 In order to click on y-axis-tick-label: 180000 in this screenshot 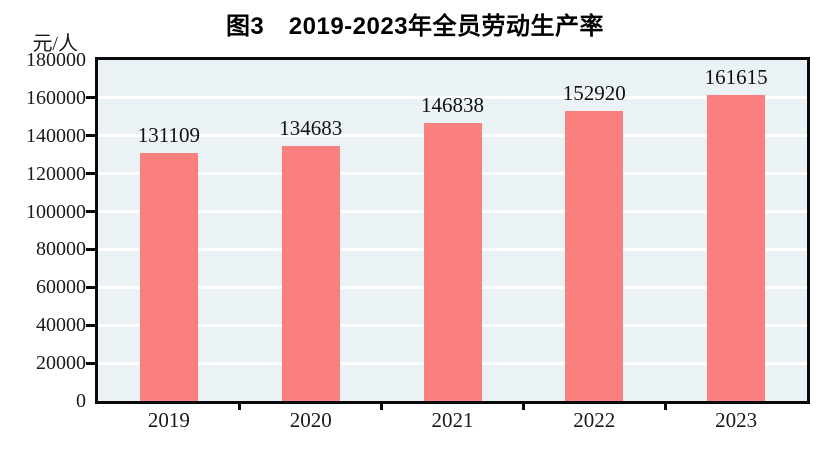, I will do `click(56, 60)`.